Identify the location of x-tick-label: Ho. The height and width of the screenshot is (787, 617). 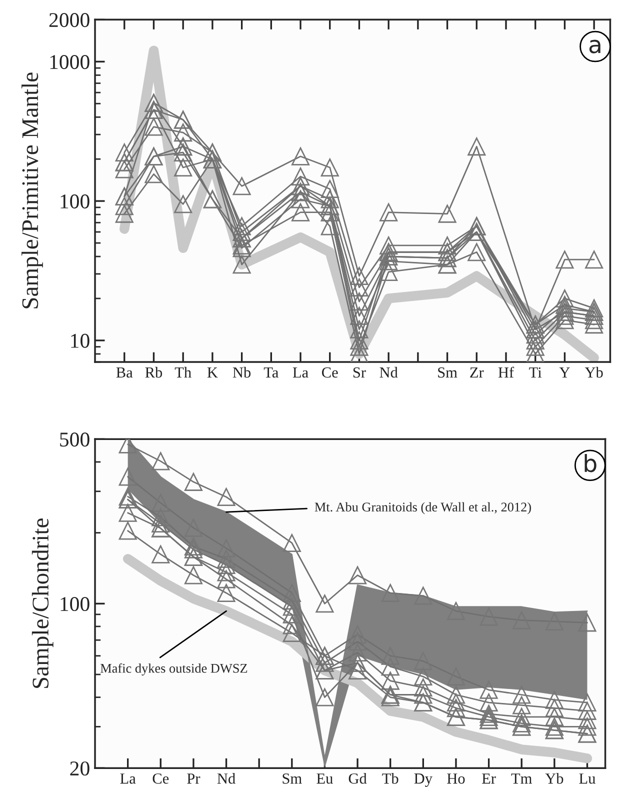
(456, 779).